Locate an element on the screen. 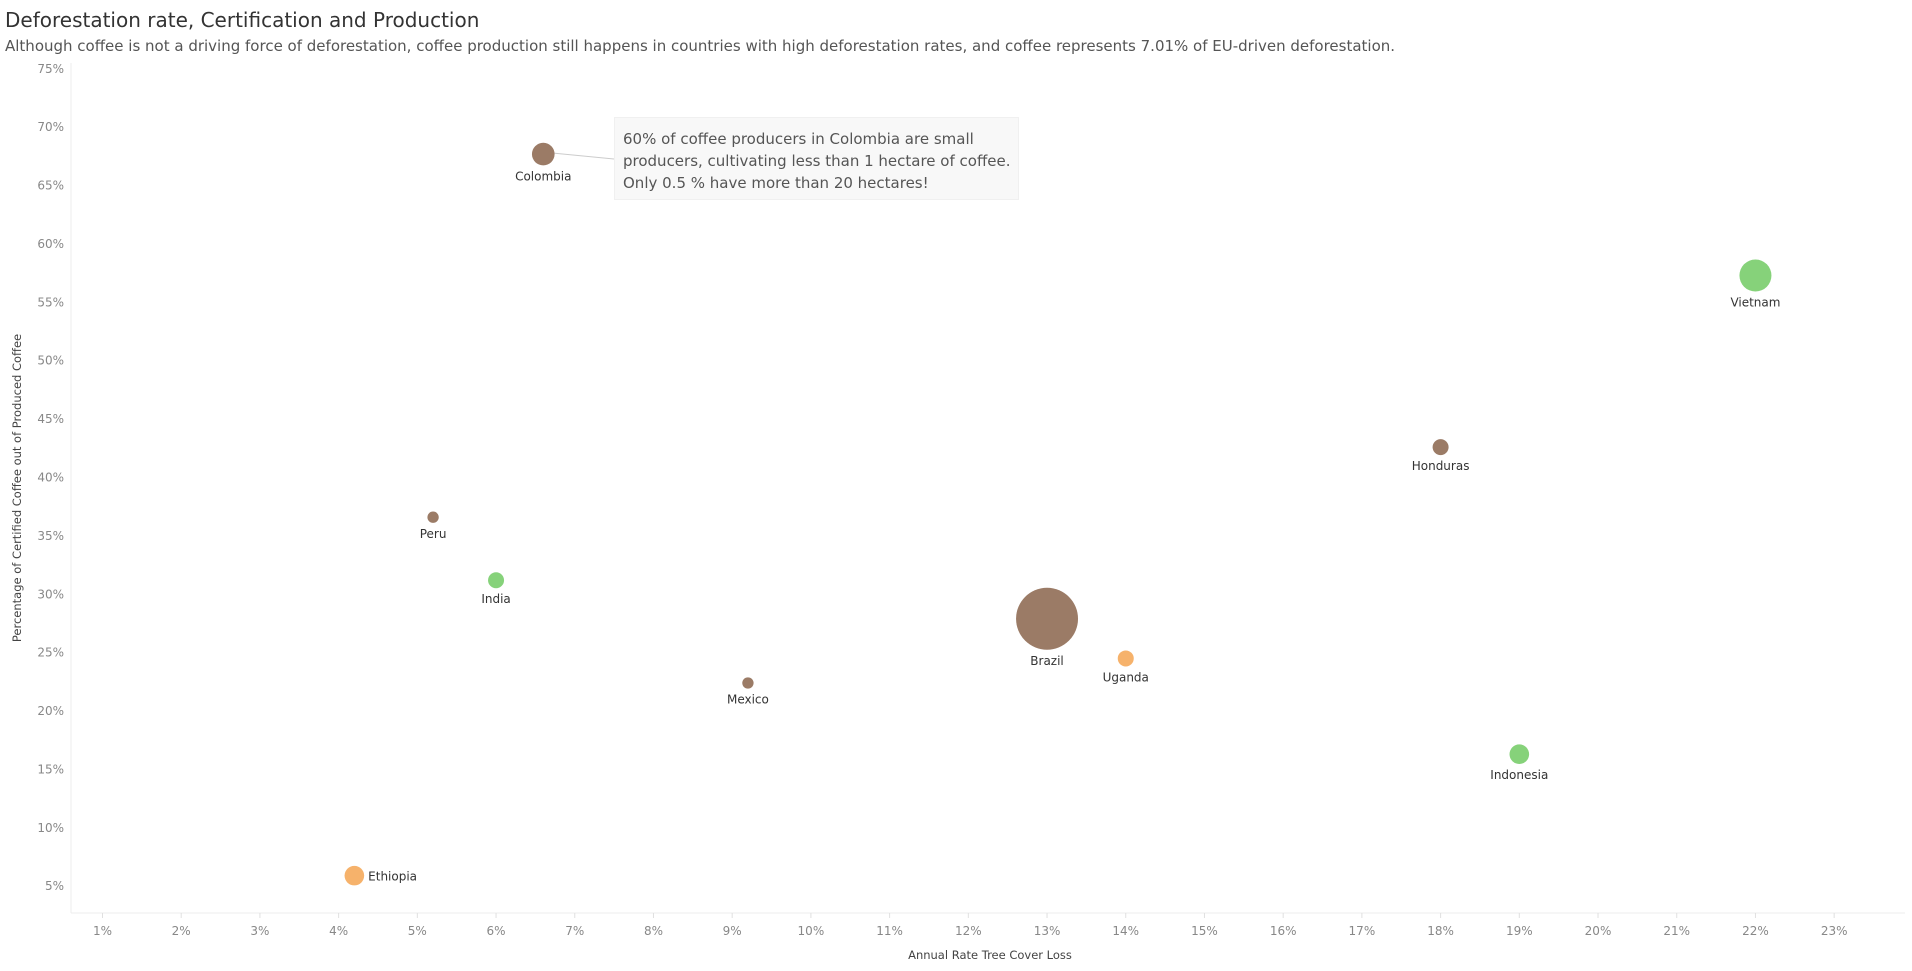  y-tick-label: 75% is located at coordinates (50, 69).